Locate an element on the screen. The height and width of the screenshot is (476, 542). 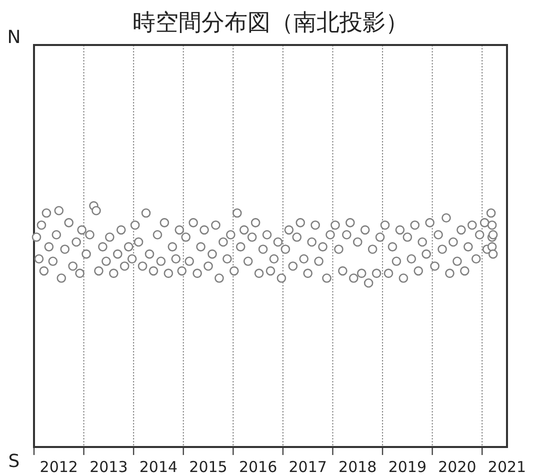
x-tick-label: 2020 is located at coordinates (457, 467).